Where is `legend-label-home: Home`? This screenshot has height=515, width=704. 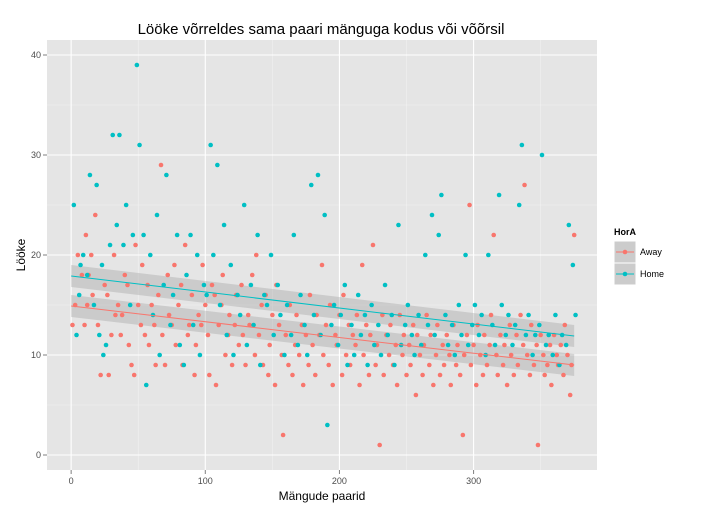
legend-label-home: Home is located at coordinates (652, 274).